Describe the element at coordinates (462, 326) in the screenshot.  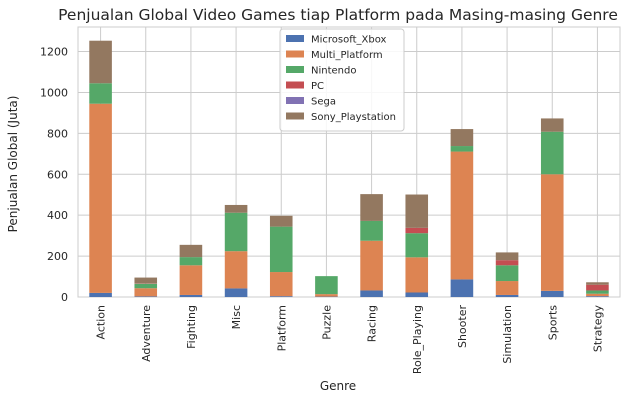
I see `x-tick-label: Shooter` at that location.